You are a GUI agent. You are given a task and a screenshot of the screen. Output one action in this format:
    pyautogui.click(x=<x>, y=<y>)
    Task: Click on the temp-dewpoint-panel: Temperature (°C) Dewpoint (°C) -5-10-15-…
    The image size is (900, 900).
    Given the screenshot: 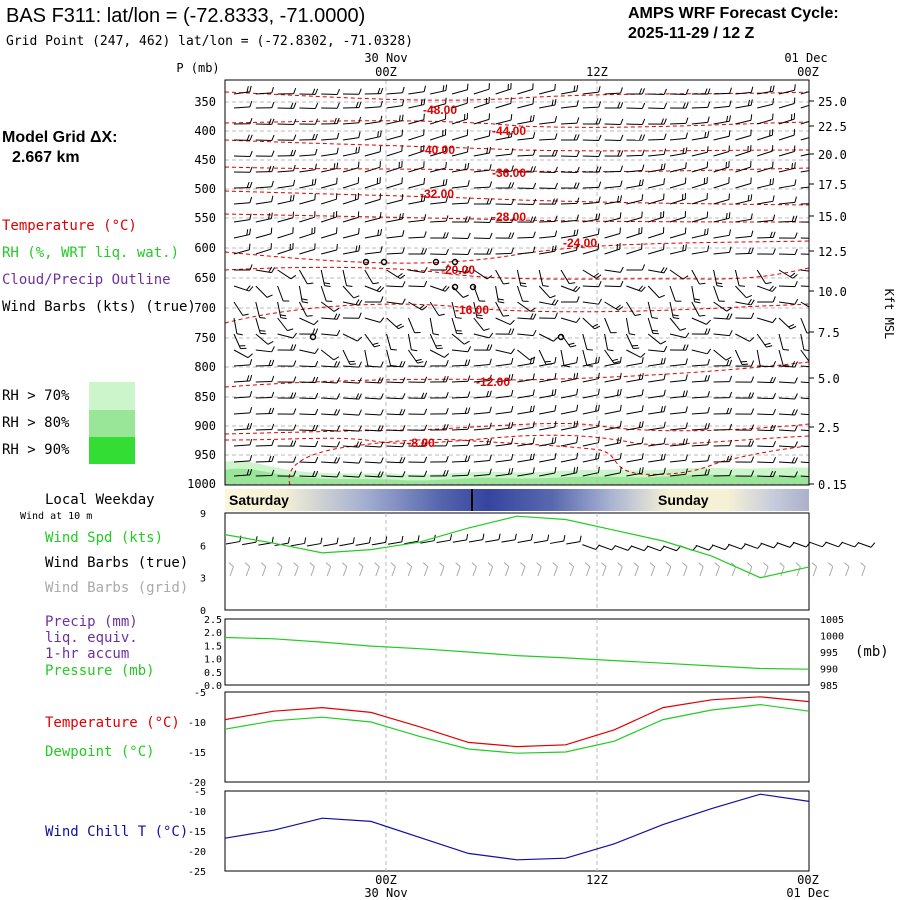 What is the action you would take?
    pyautogui.click(x=427, y=738)
    